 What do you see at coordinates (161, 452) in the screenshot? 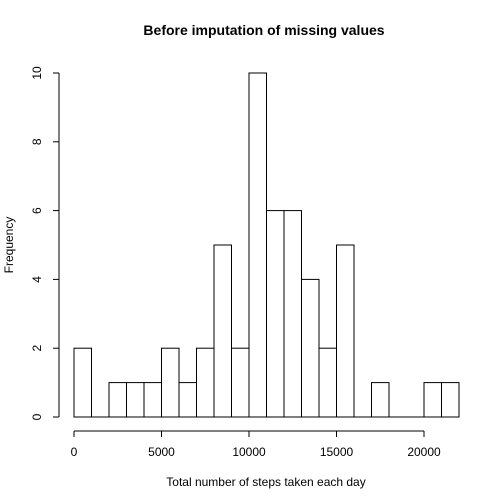
I see `x-tick-label: 5000` at bounding box center [161, 452].